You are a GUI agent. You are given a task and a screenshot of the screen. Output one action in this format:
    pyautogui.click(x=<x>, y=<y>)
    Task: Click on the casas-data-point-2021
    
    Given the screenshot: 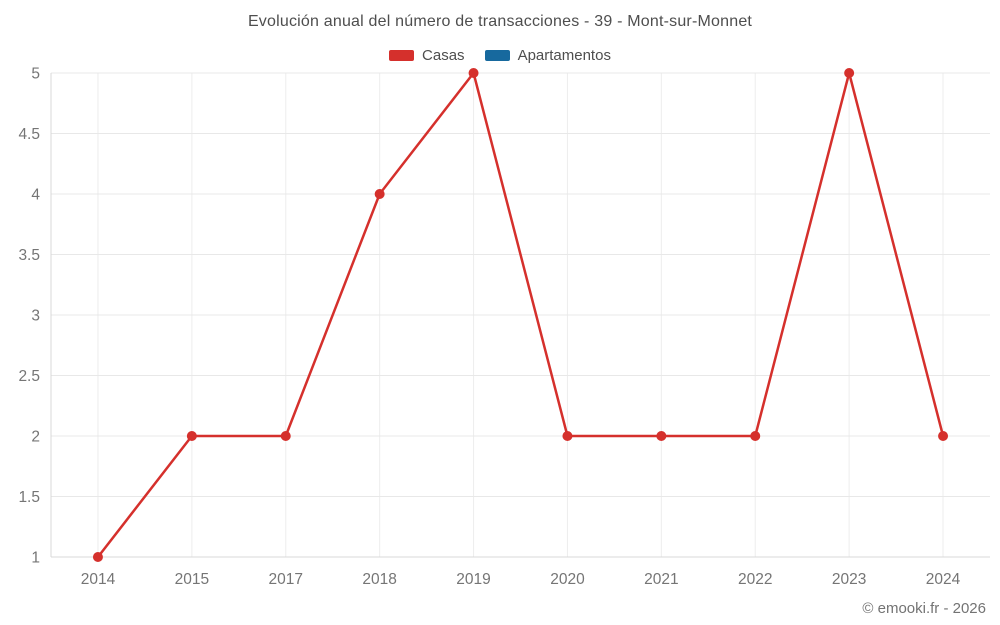 What is the action you would take?
    pyautogui.click(x=661, y=436)
    